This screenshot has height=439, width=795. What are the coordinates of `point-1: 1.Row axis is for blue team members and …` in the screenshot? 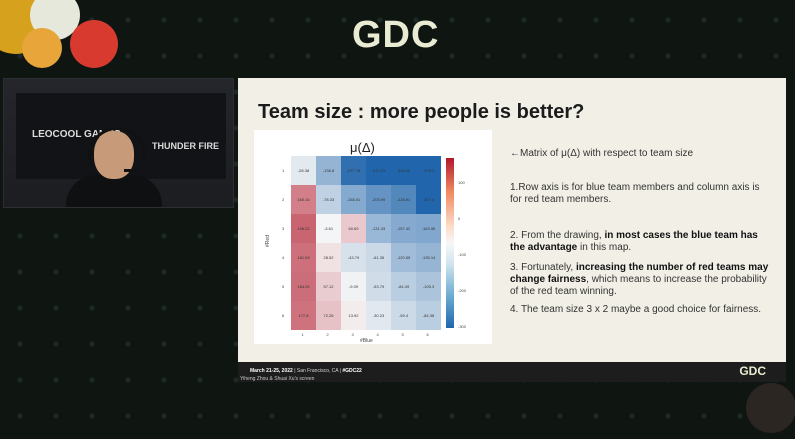 It's located at (635, 193).